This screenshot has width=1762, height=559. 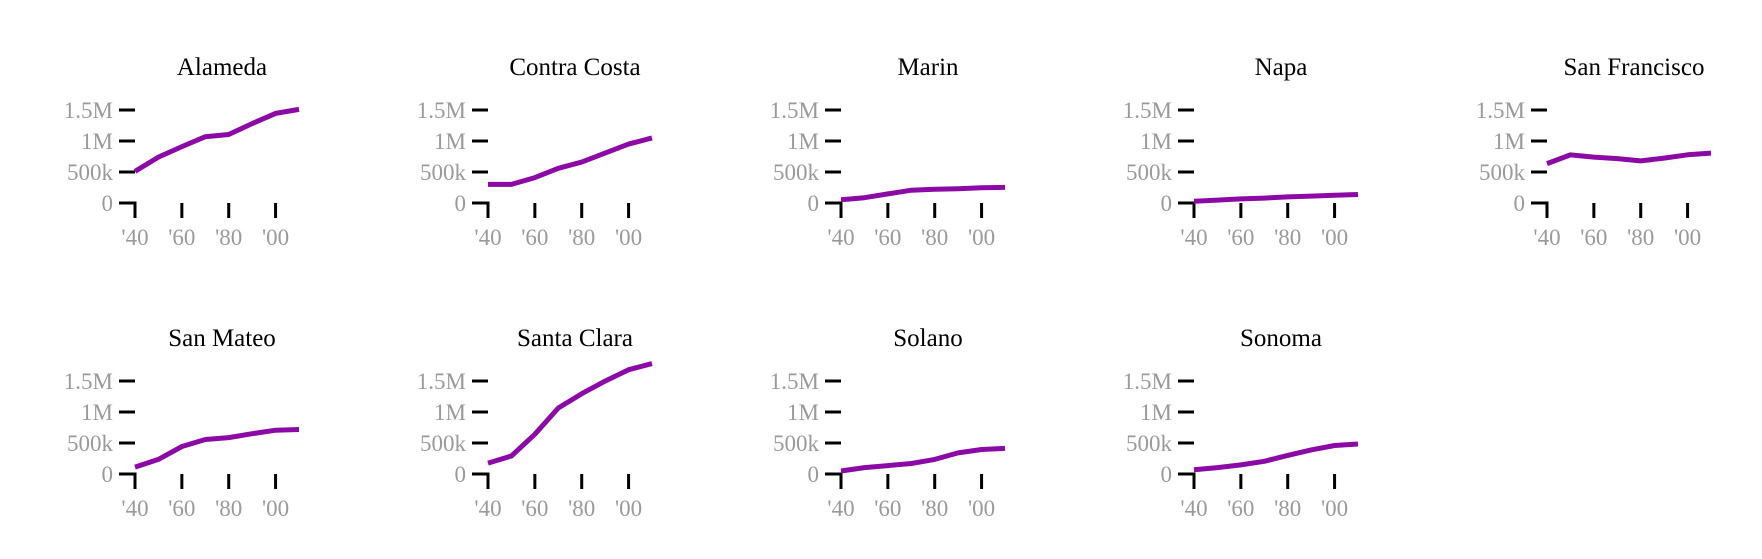 What do you see at coordinates (1281, 338) in the screenshot?
I see `panel-title: Sonoma` at bounding box center [1281, 338].